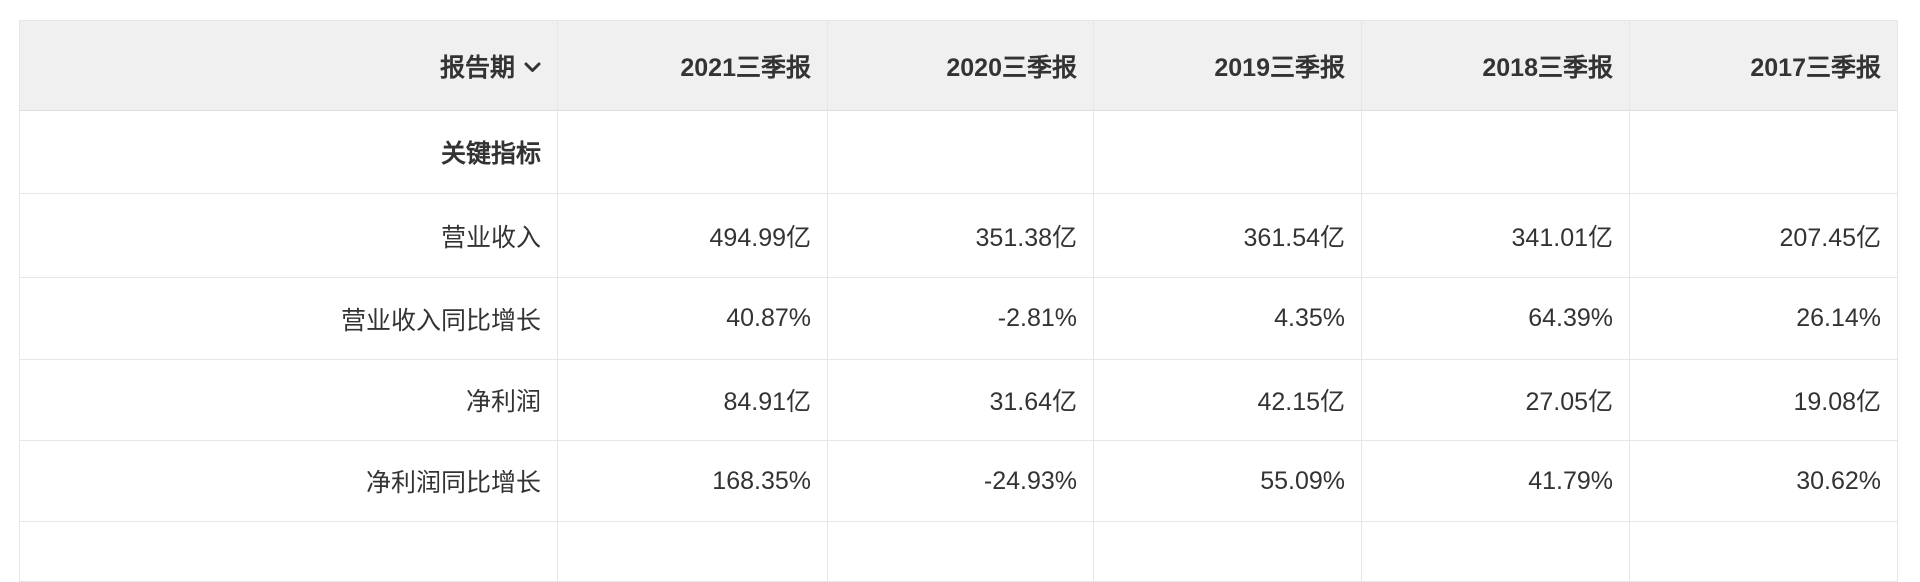 The width and height of the screenshot is (1920, 582). Describe the element at coordinates (1763, 481) in the screenshot. I see `cell-value: 30.62%` at that location.